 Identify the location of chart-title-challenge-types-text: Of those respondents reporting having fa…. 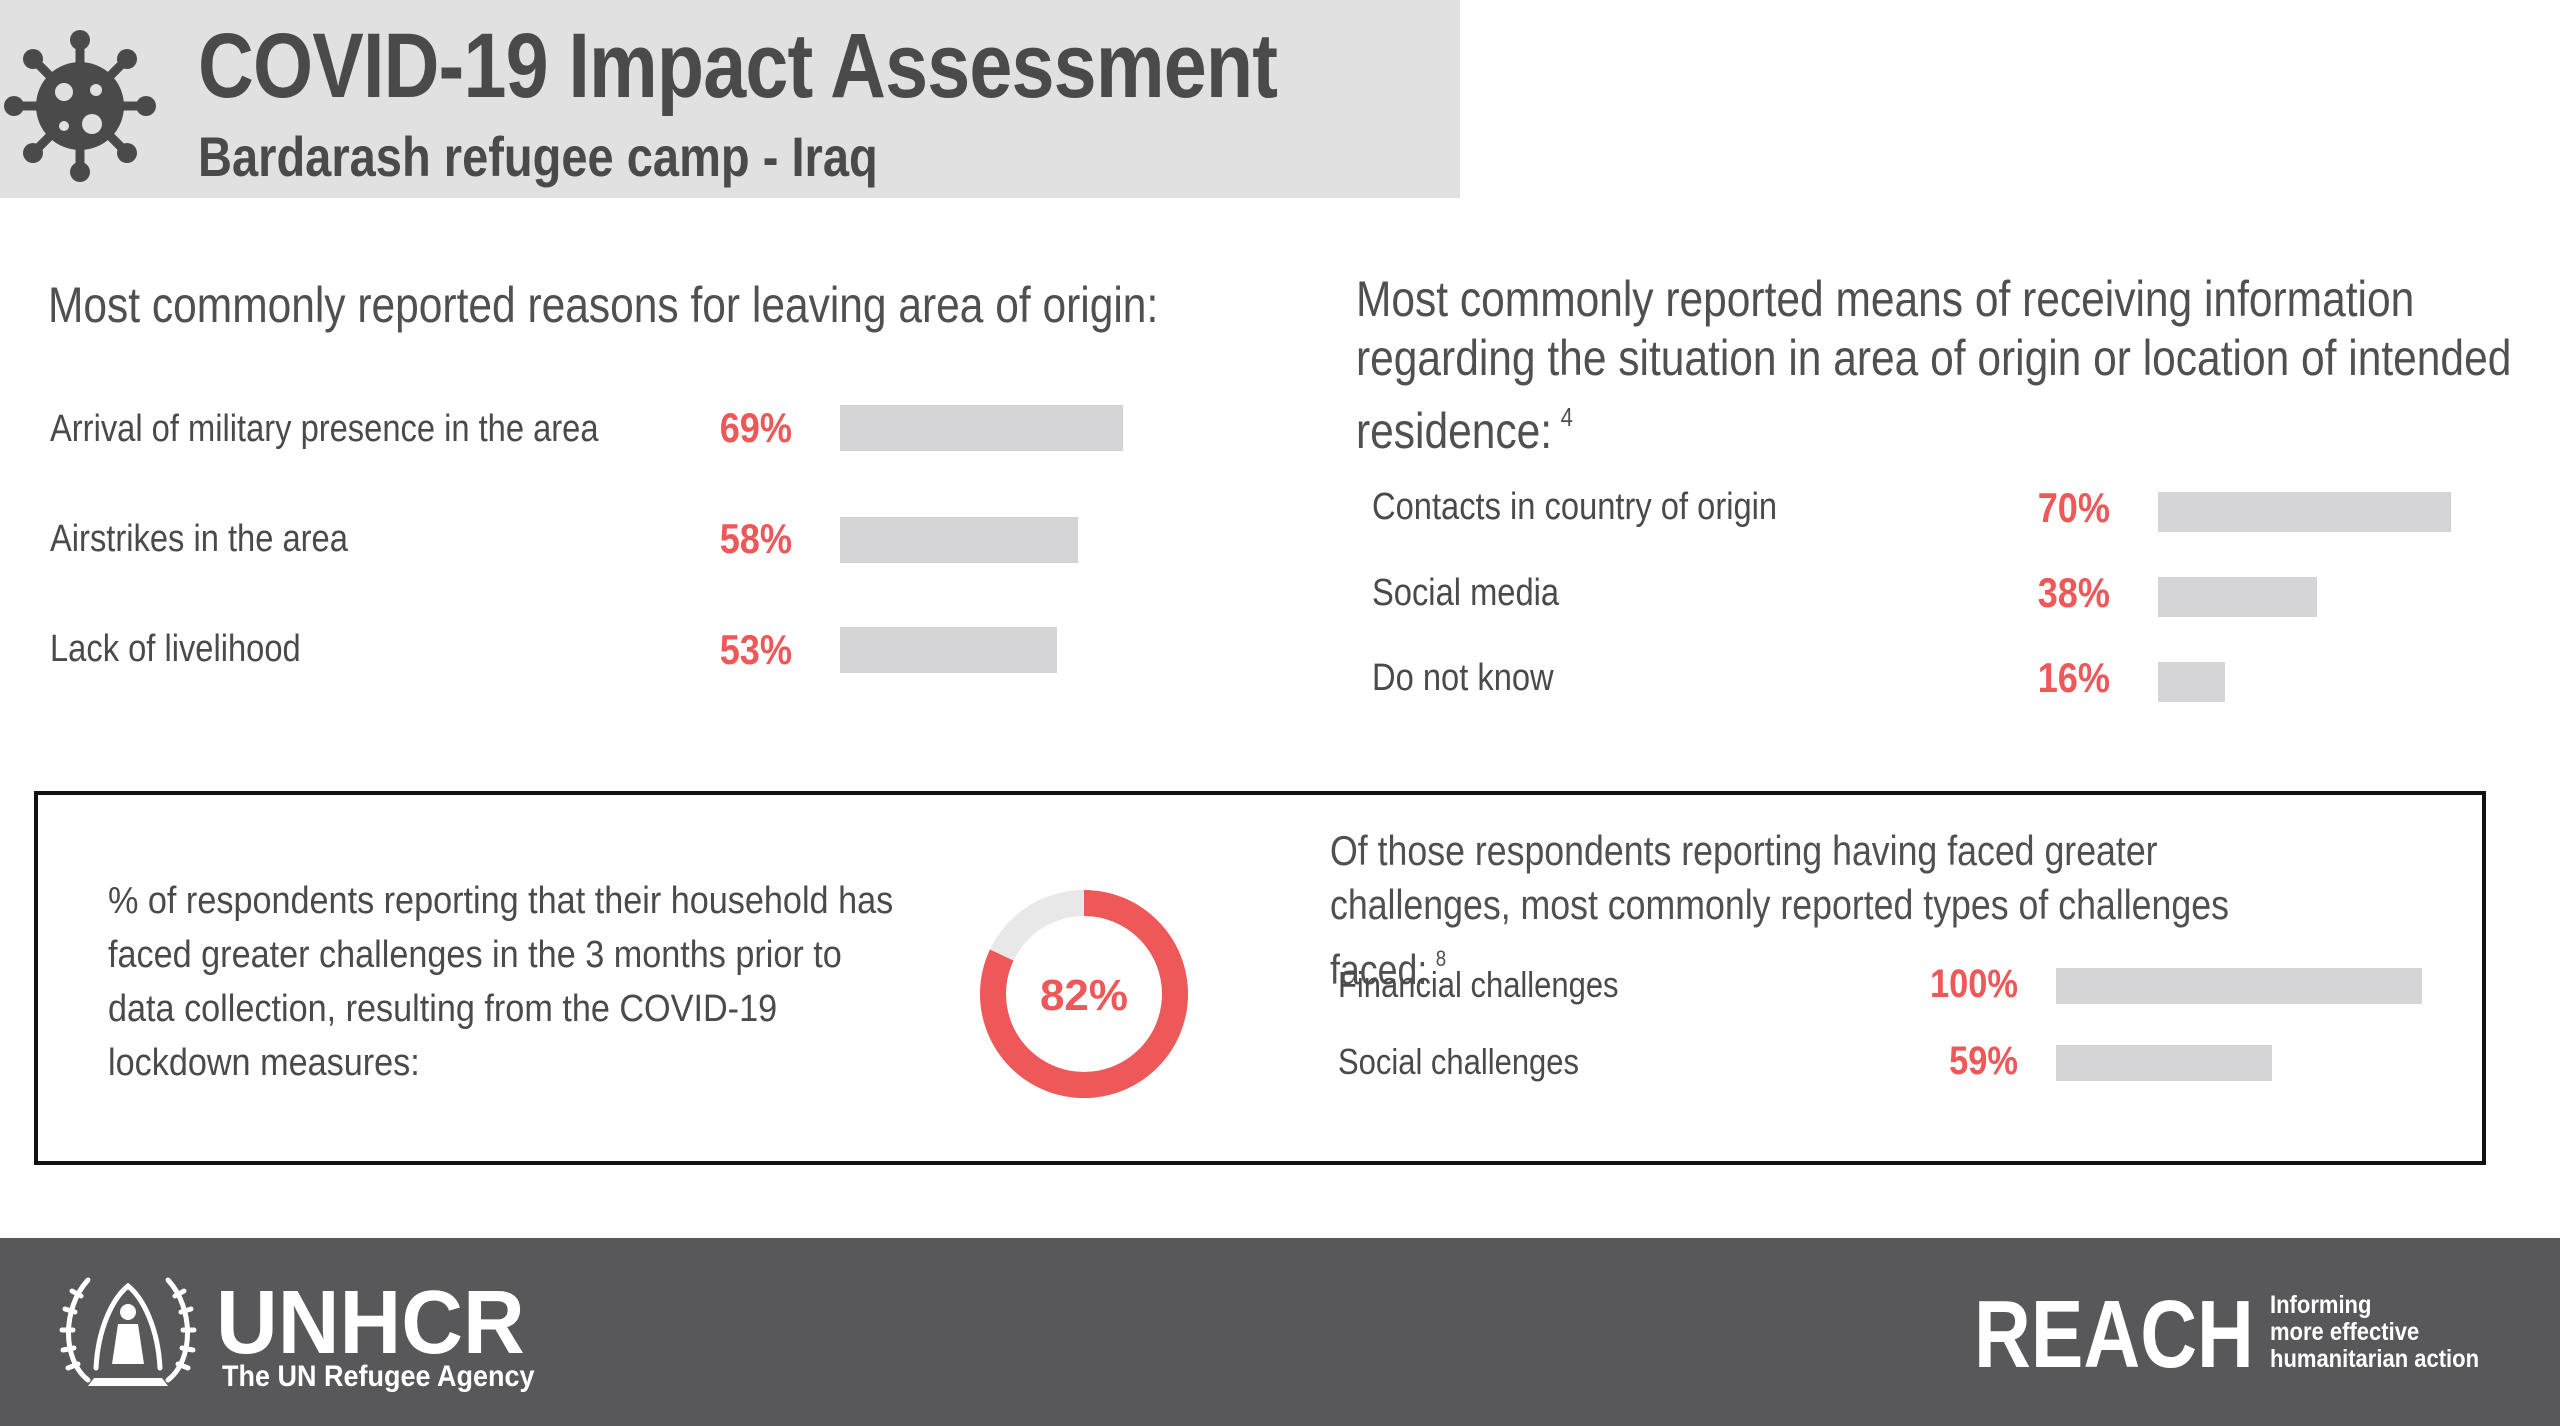
(1779, 910).